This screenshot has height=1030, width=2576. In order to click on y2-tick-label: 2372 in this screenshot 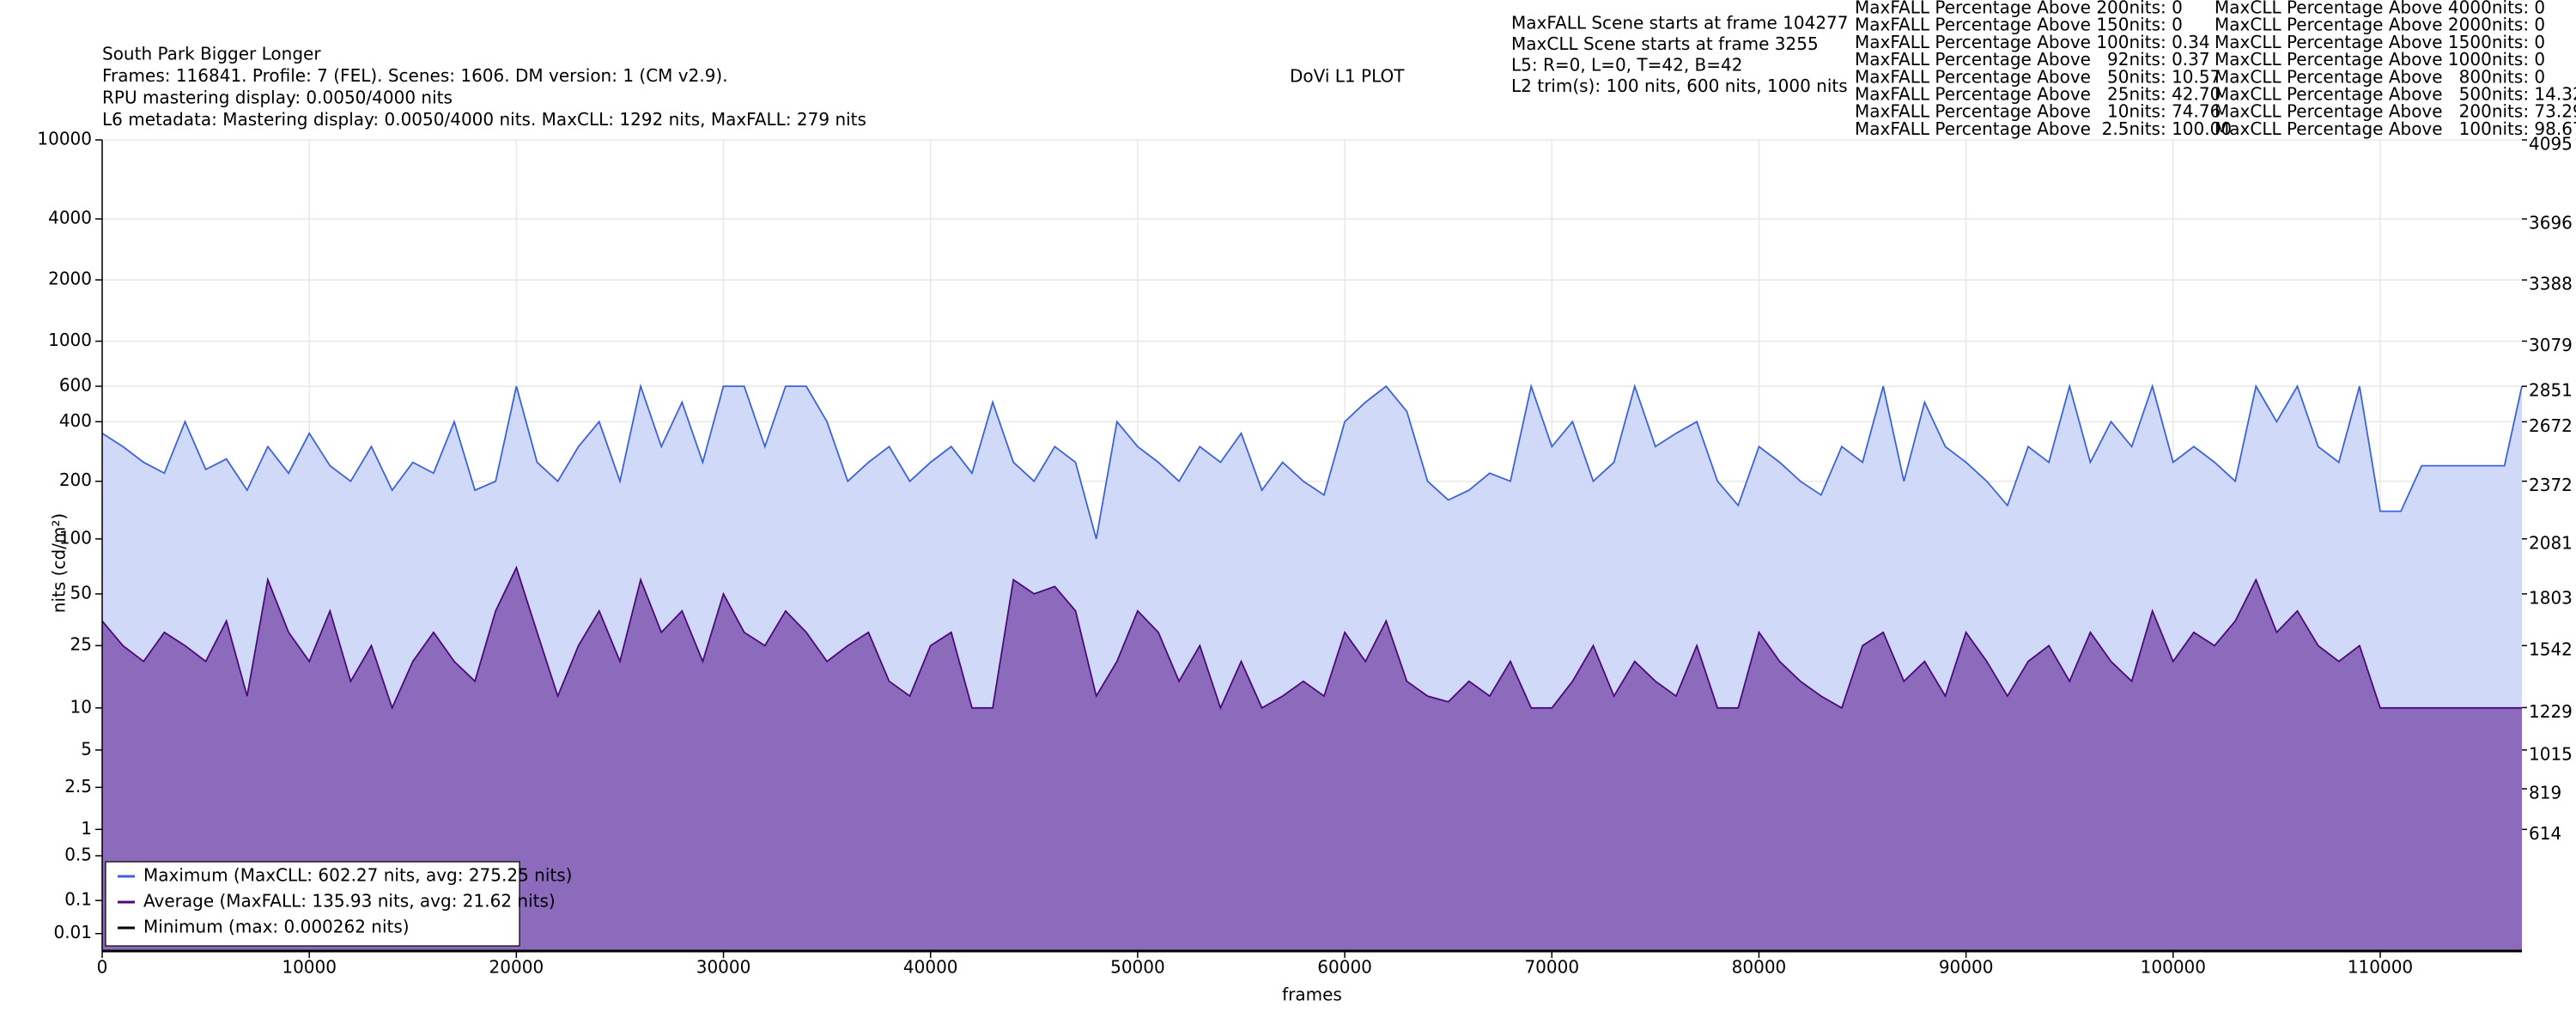, I will do `click(2551, 485)`.